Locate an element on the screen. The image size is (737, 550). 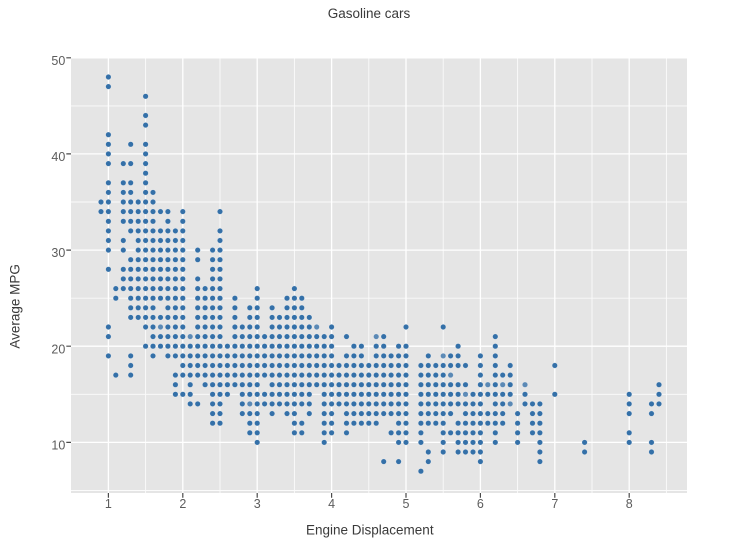
svg-text: 50 is located at coordinates (58, 61).